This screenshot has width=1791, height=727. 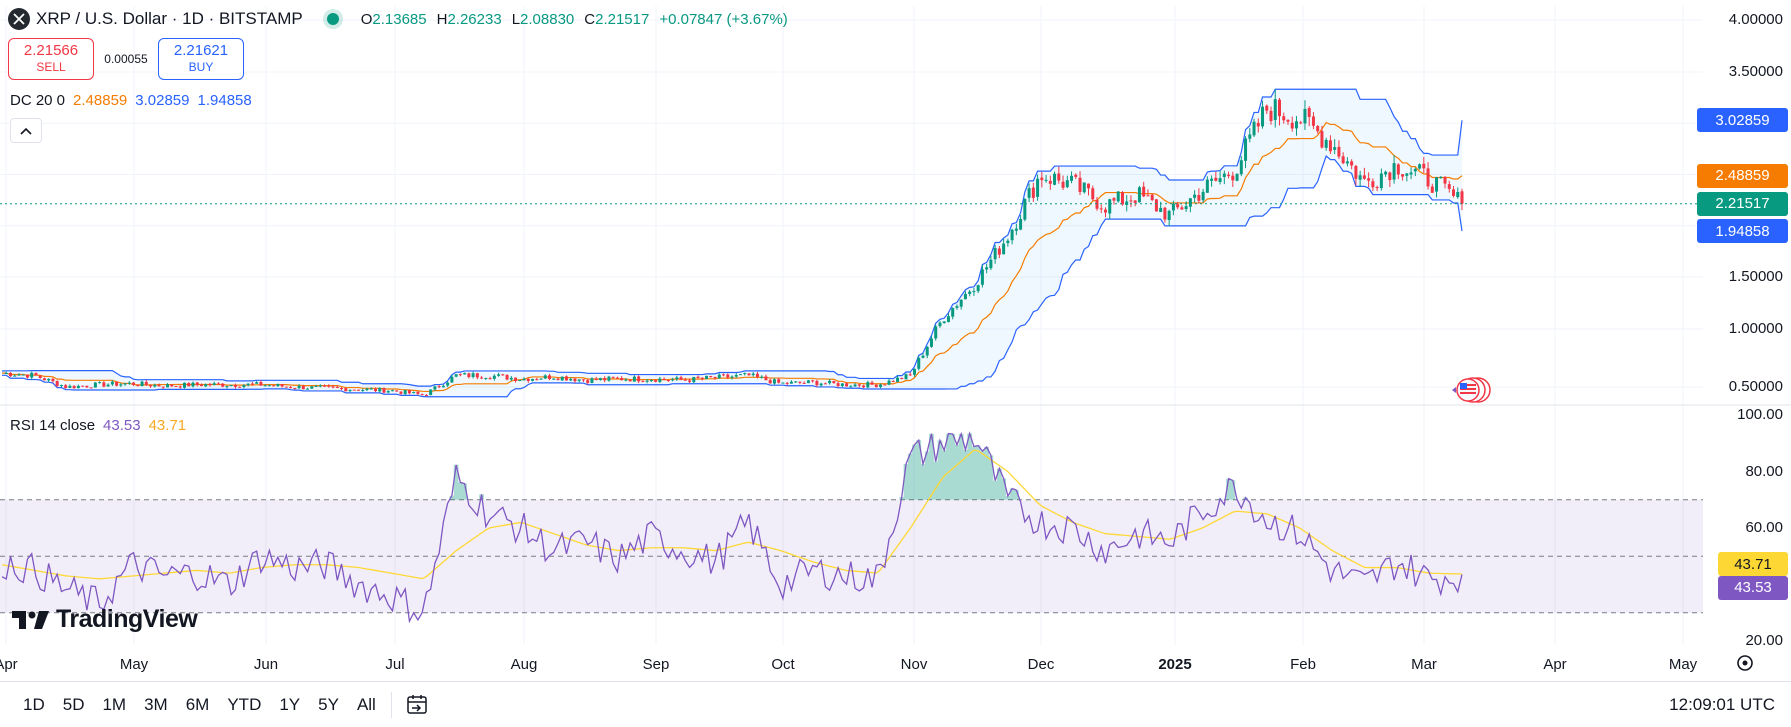 I want to click on ohlc-open: O2.13685, so click(x=393, y=19).